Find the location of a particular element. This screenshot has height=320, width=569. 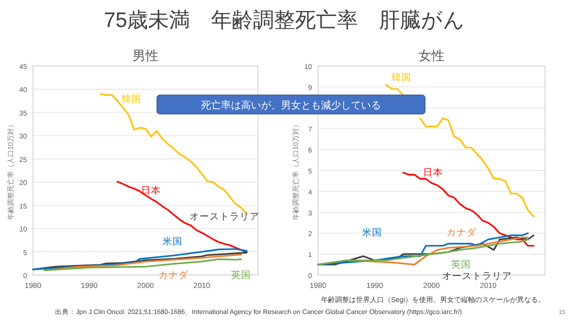

text: 75歳未満 年齢調整死亡率 肝臓がん is located at coordinates (285, 20).